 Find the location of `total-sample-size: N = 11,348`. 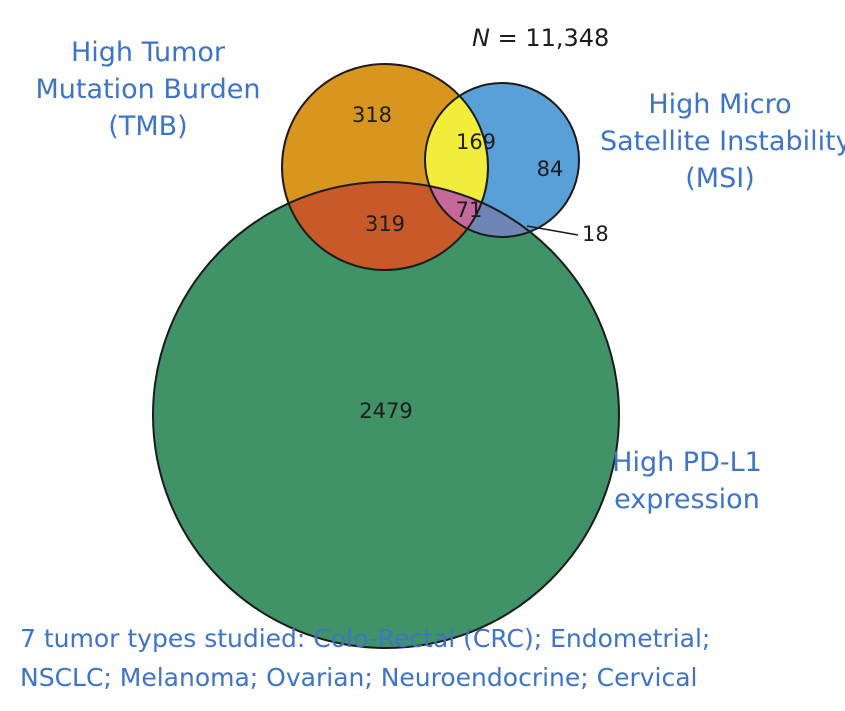

total-sample-size: N = 11,348 is located at coordinates (540, 38).